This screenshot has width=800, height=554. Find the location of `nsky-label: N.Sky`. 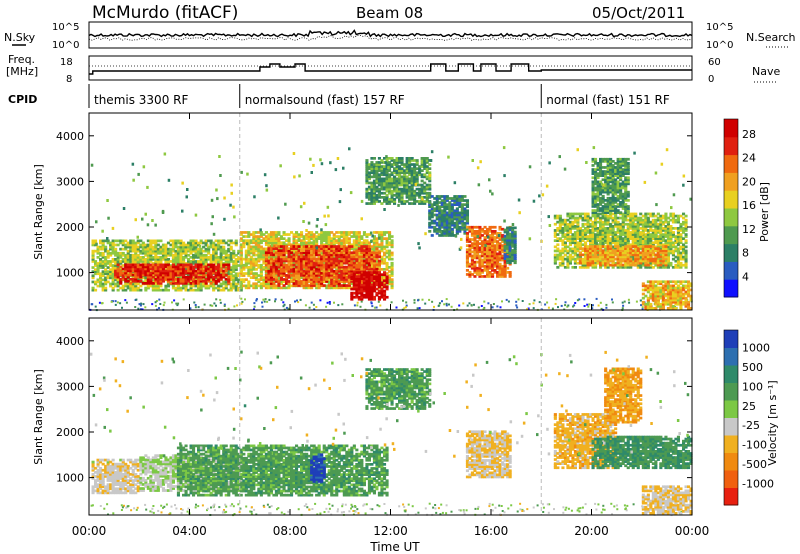

nsky-label: N.Sky is located at coordinates (20, 37).